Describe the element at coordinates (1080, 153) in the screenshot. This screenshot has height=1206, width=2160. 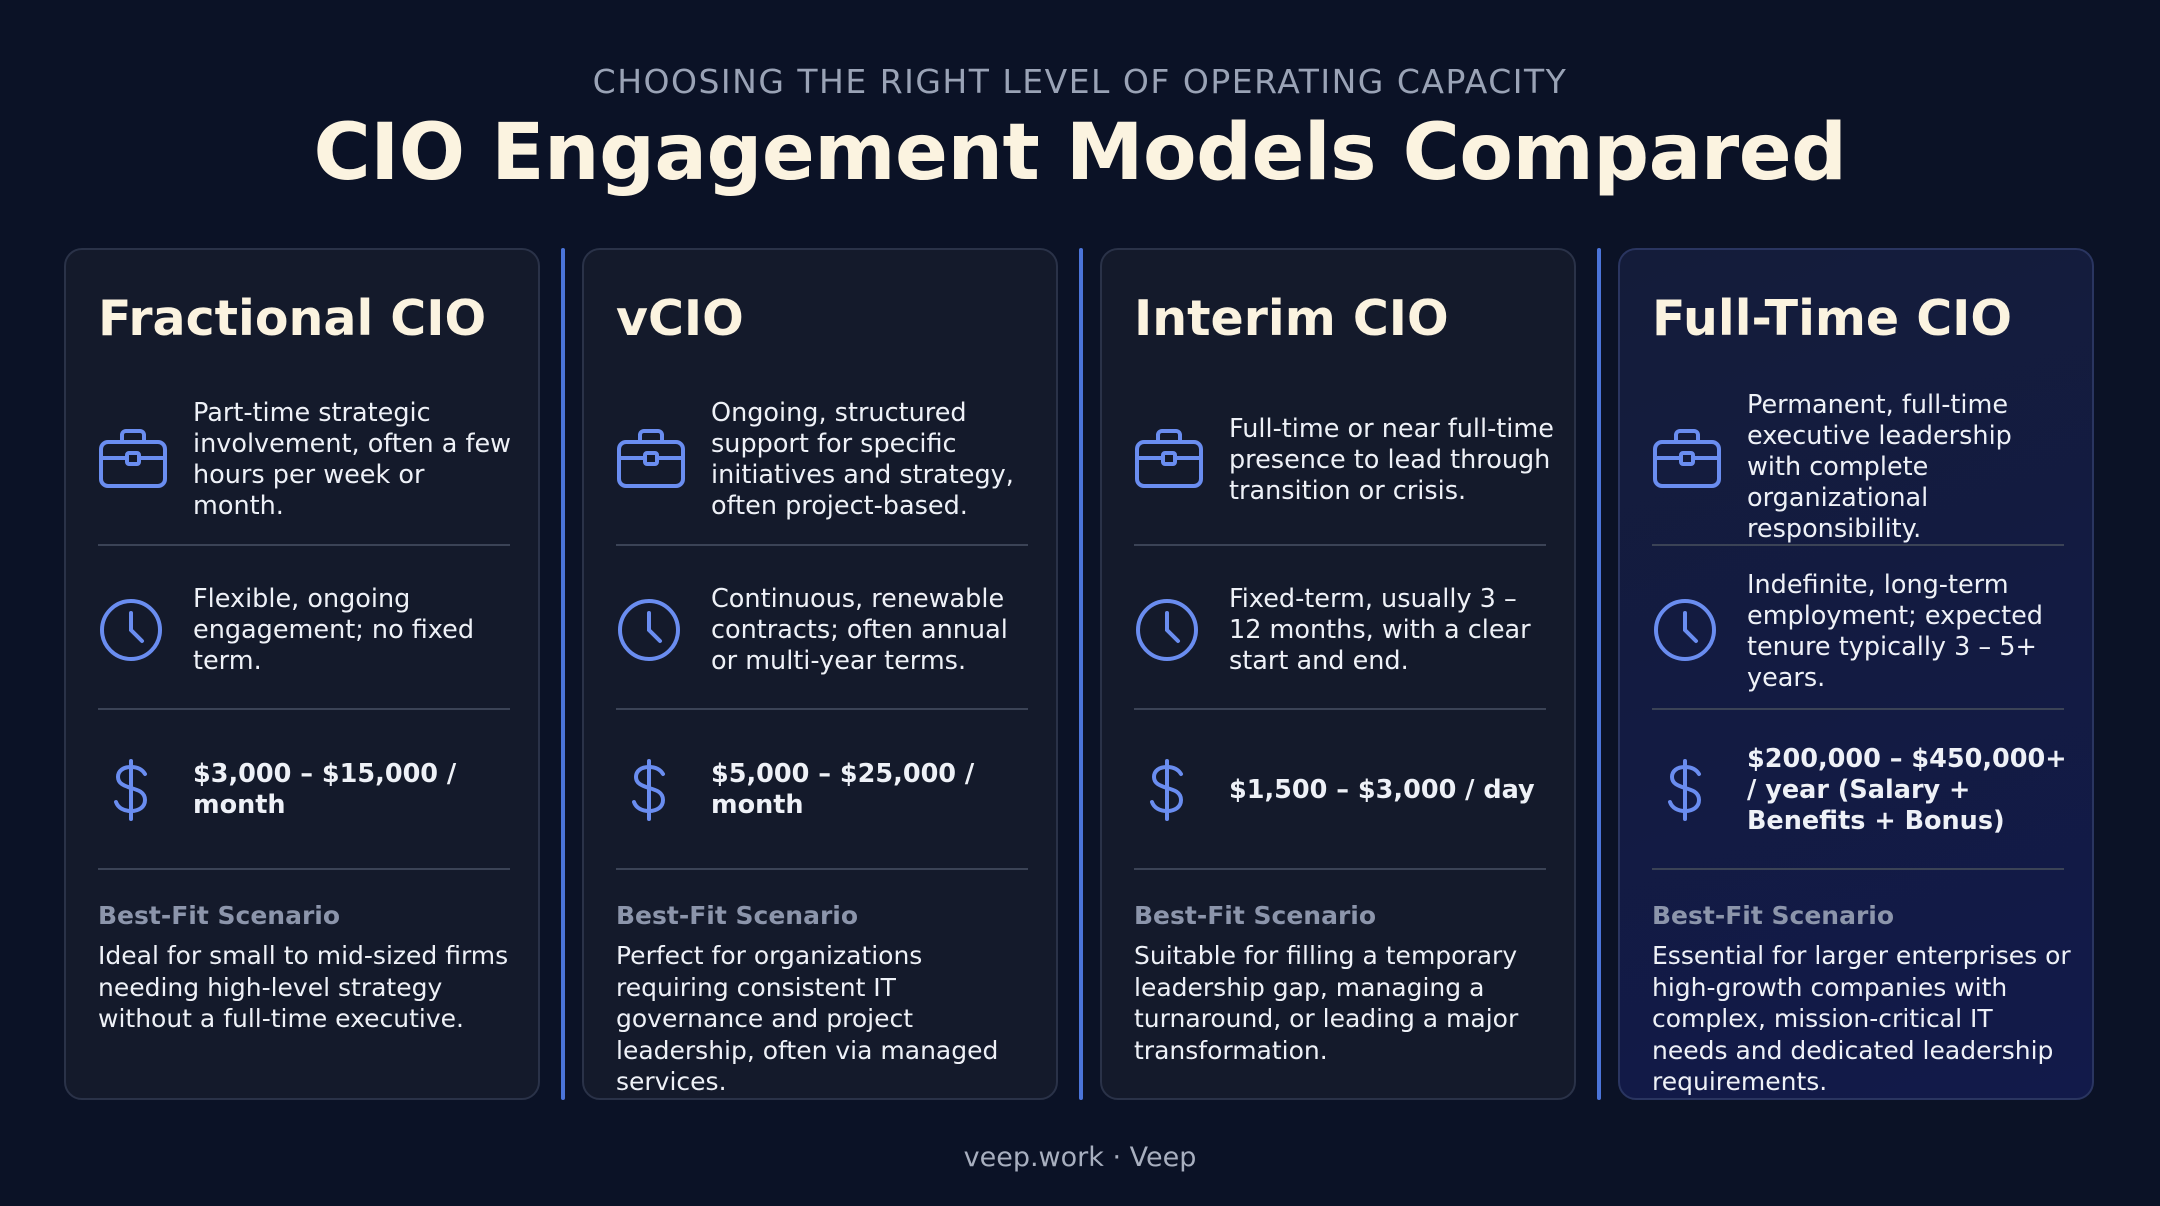
I see `page-title: CIO Engagement Models Compared` at that location.